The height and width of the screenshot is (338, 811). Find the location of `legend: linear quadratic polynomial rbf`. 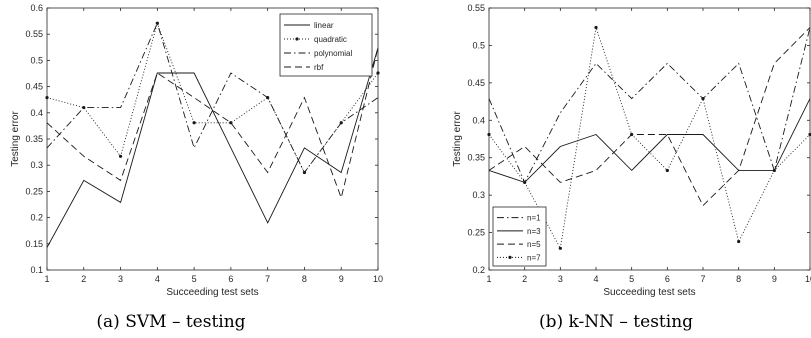

legend: linear quadratic polynomial rbf is located at coordinates (326, 45).